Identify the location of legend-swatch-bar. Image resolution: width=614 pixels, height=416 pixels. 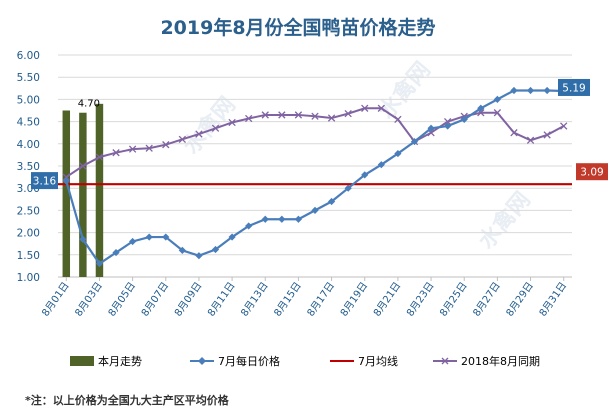
(82, 361).